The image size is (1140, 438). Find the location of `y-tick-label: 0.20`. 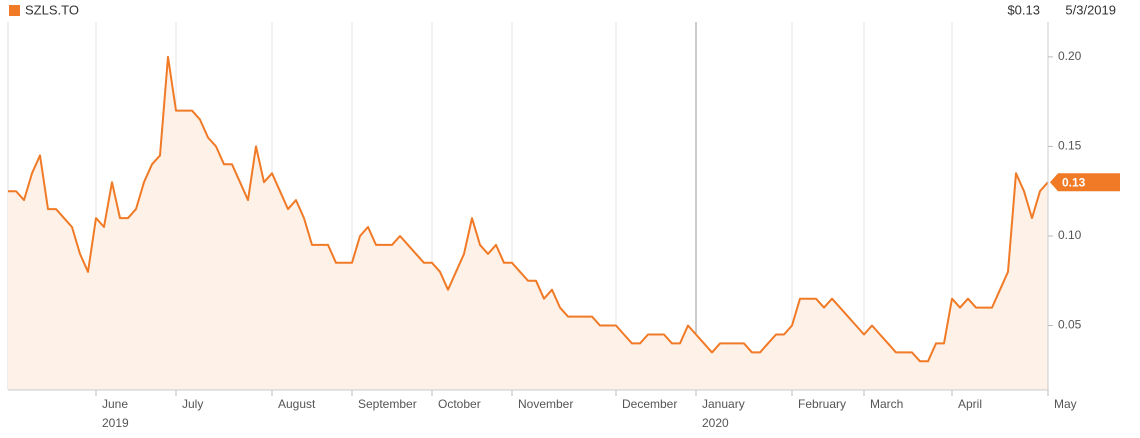

y-tick-label: 0.20 is located at coordinates (1070, 56).